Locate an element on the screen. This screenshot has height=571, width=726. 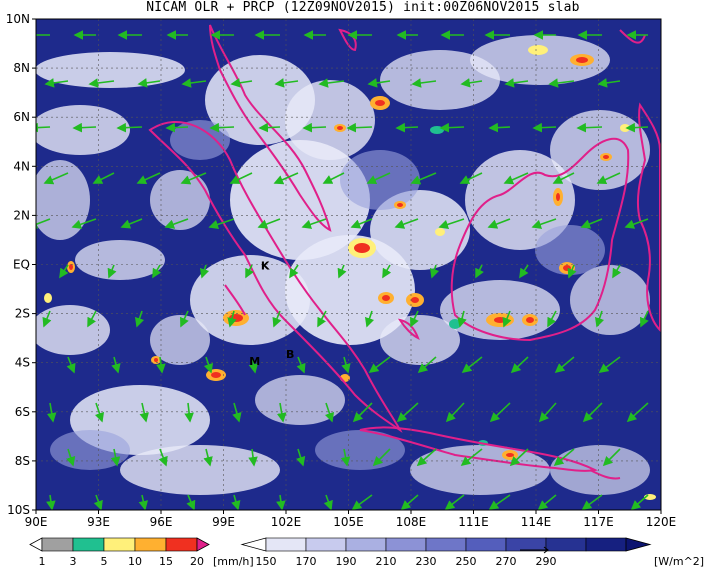
lat-label: 6S is located at coordinates (22, 412).